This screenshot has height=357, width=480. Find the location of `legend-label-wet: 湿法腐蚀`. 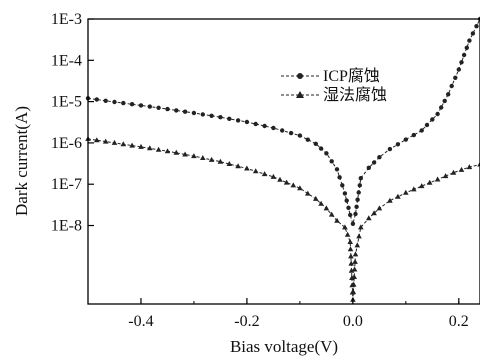

legend-label-wet: 湿法腐蚀 is located at coordinates (355, 95).